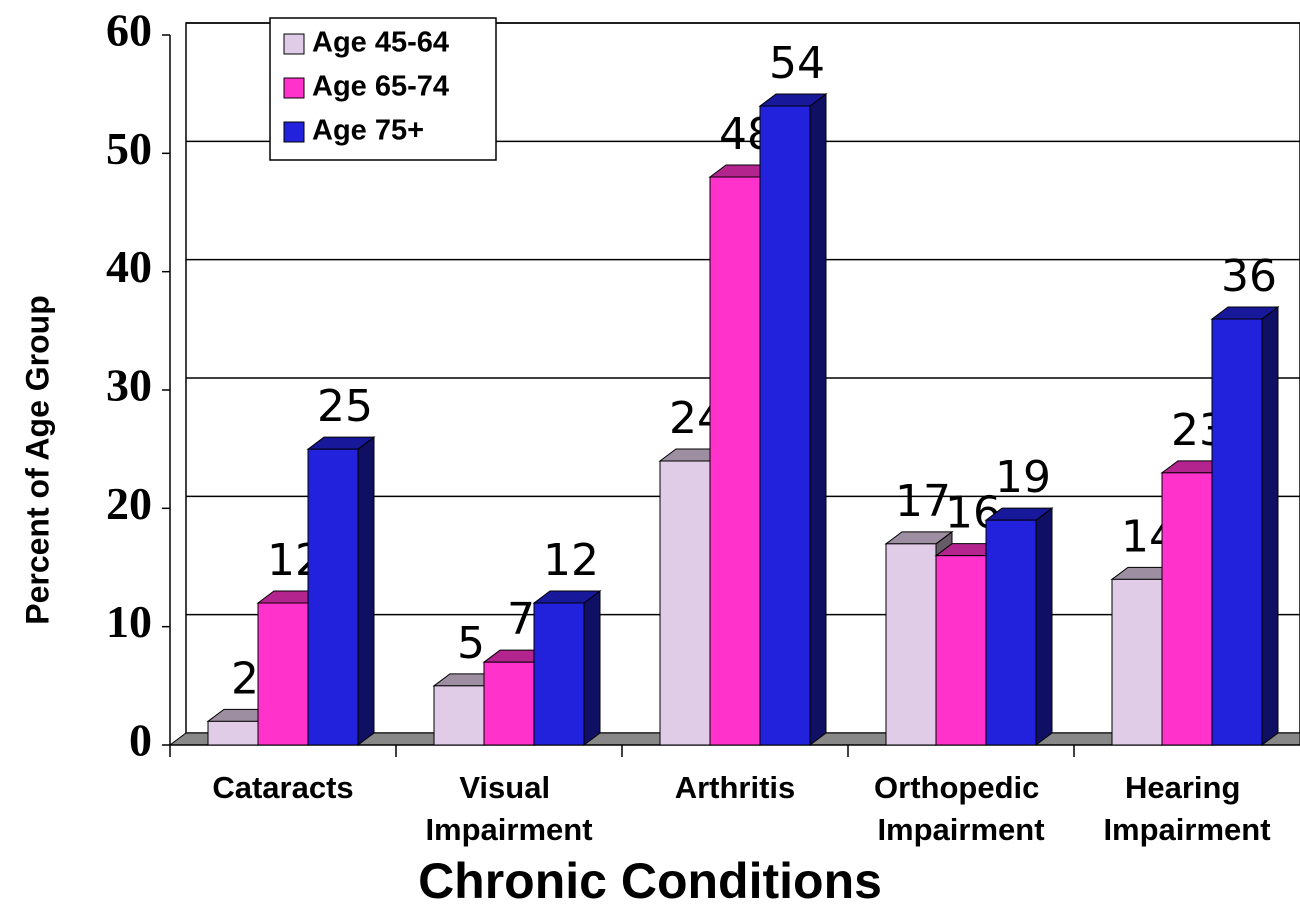 The height and width of the screenshot is (921, 1300). Describe the element at coordinates (129, 503) in the screenshot. I see `y-tick-label: 20` at that location.